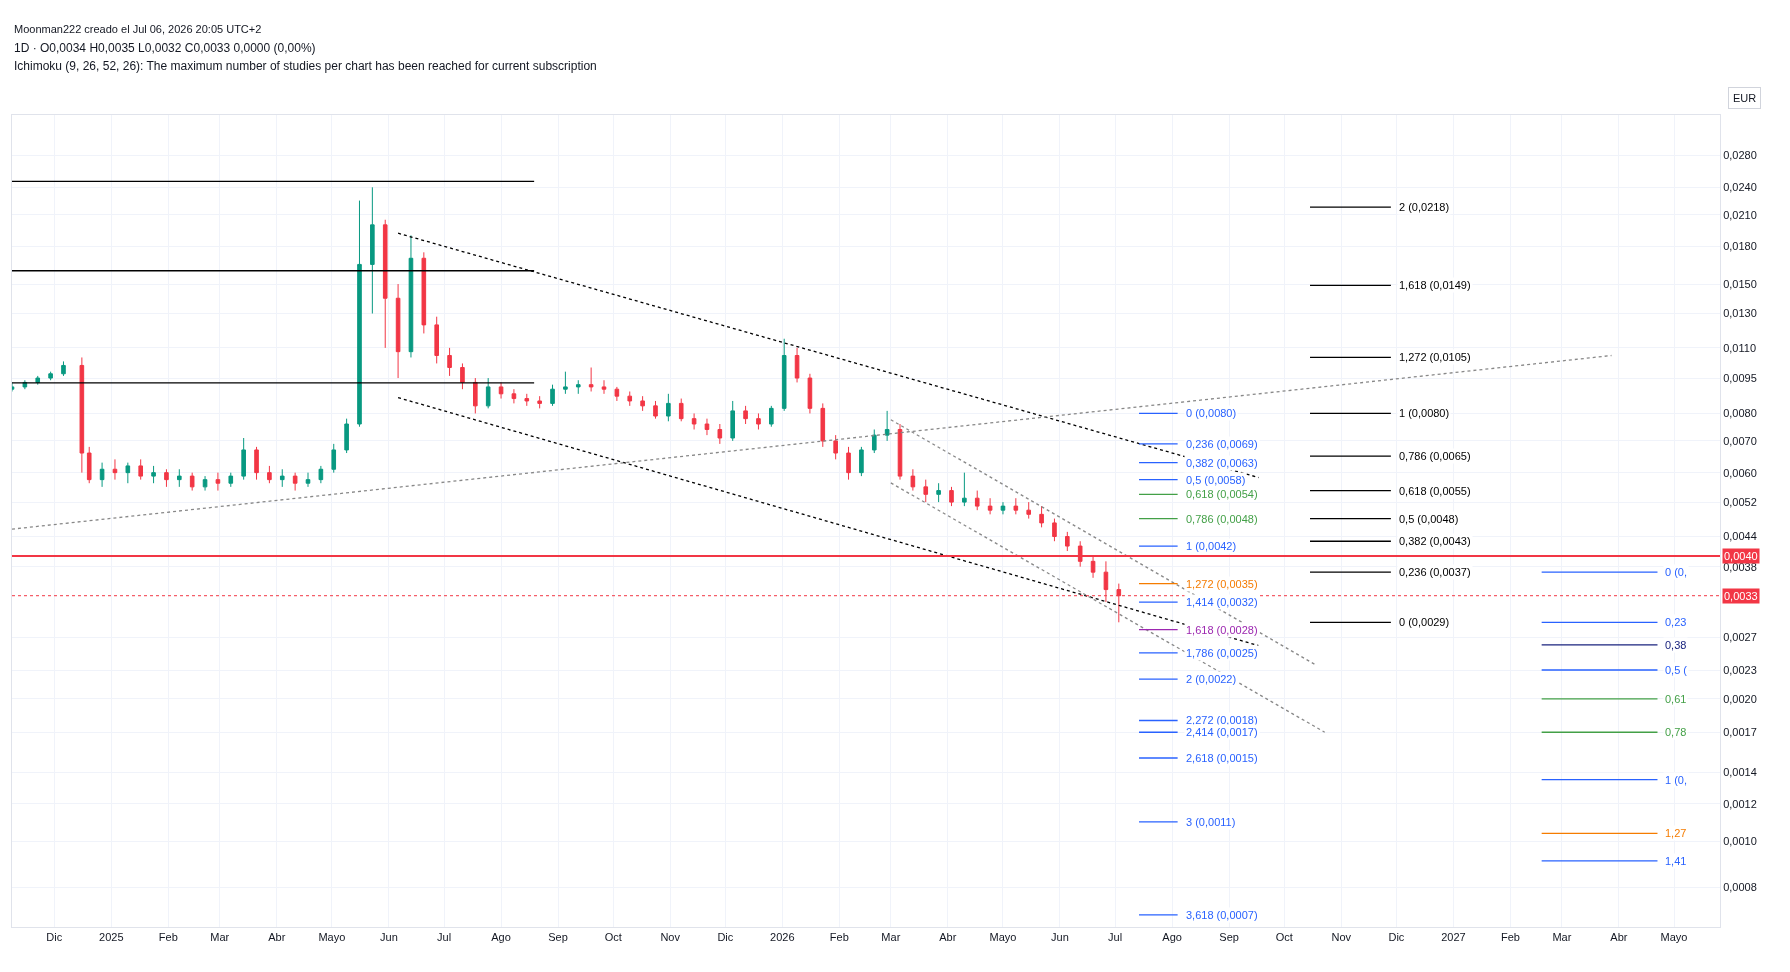 The height and width of the screenshot is (972, 1790). I want to click on series-label: 0,23, so click(1676, 622).